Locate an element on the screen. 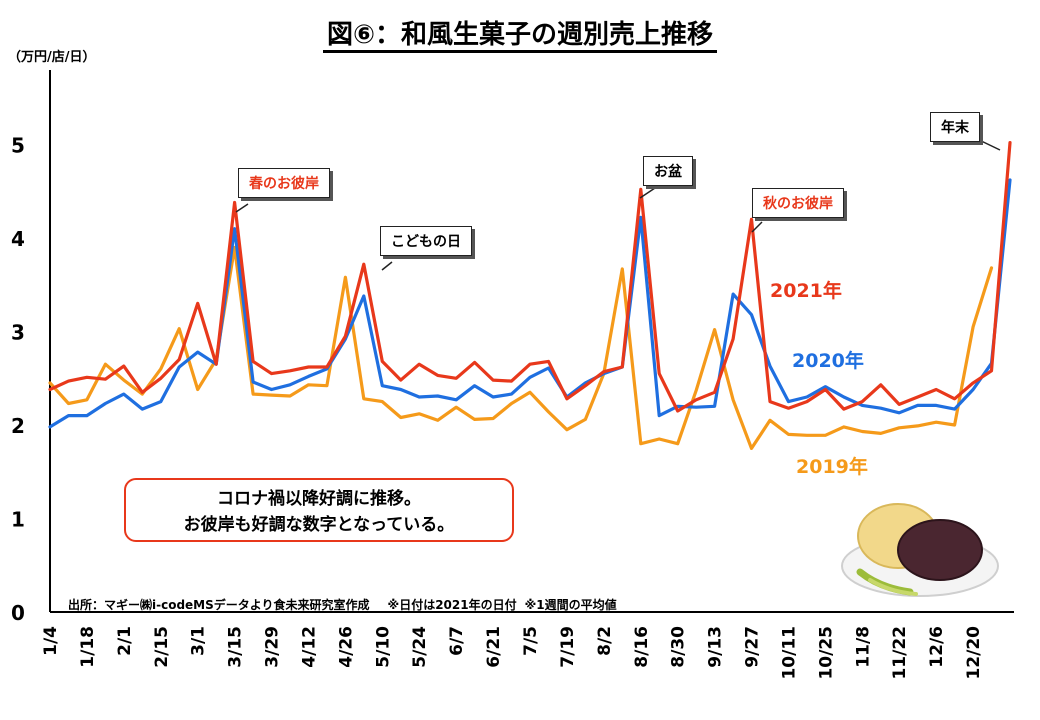  x-tick-label: 12/20 is located at coordinates (974, 653).